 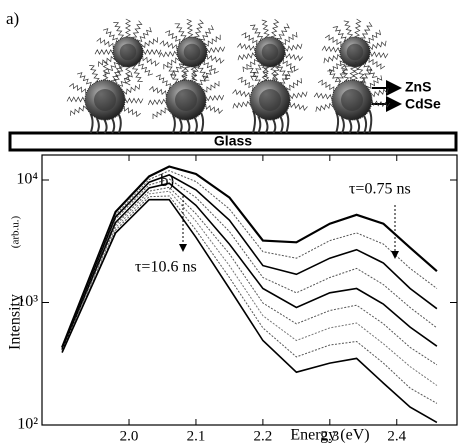 What do you see at coordinates (27, 424) in the screenshot?
I see `y-tick-label: 10²` at bounding box center [27, 424].